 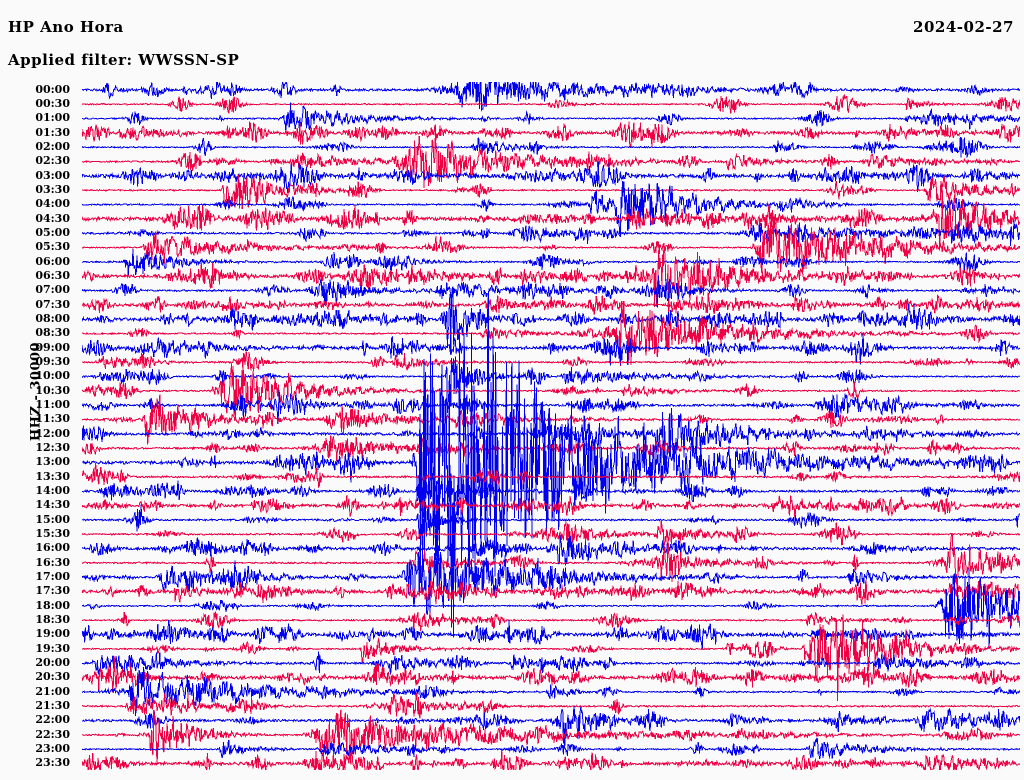 I want to click on time-label: 09:30, so click(x=52, y=361).